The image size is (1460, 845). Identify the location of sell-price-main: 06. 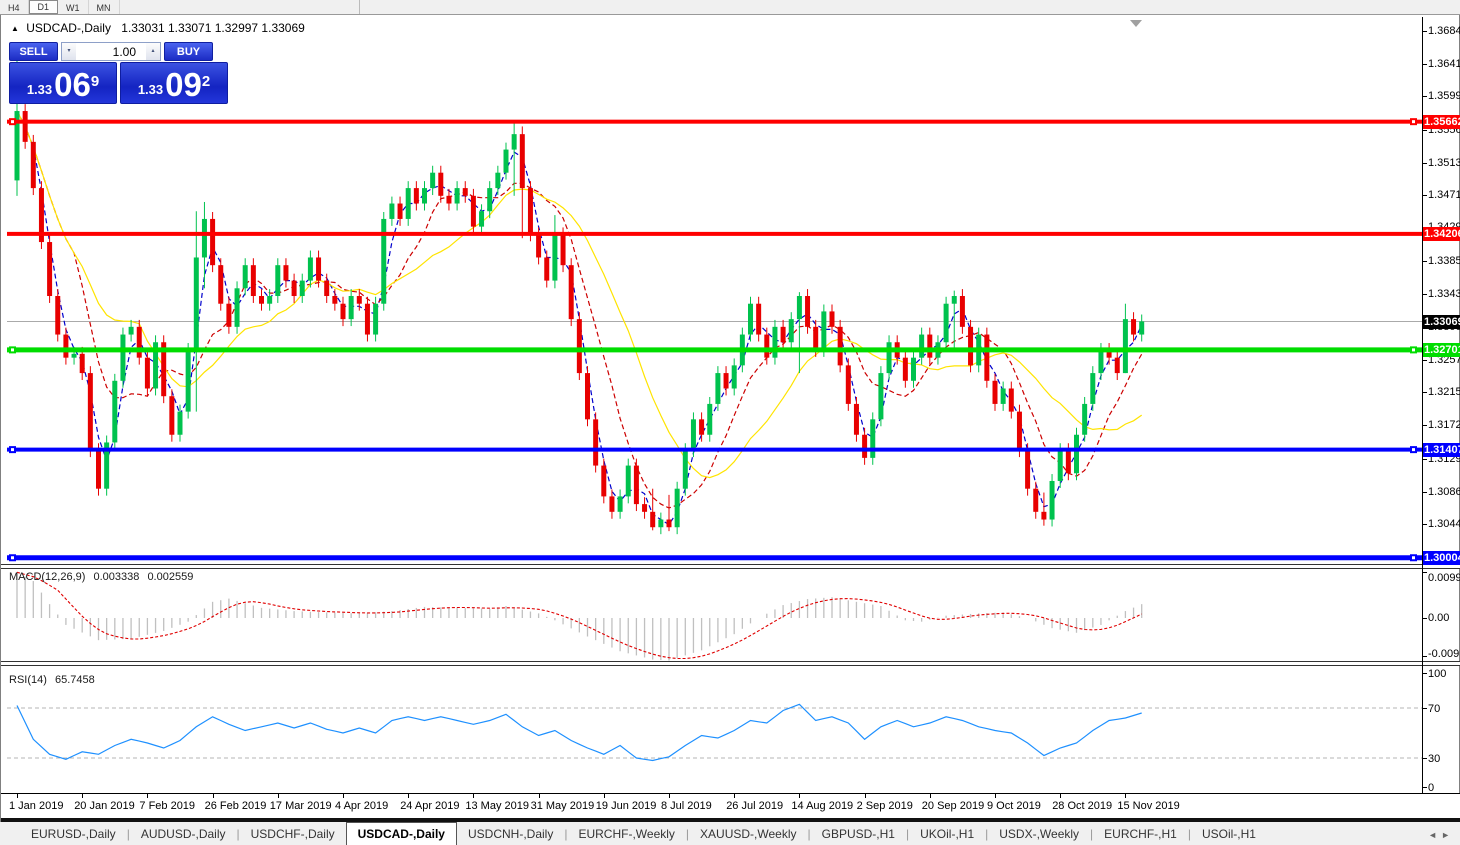
(72, 84).